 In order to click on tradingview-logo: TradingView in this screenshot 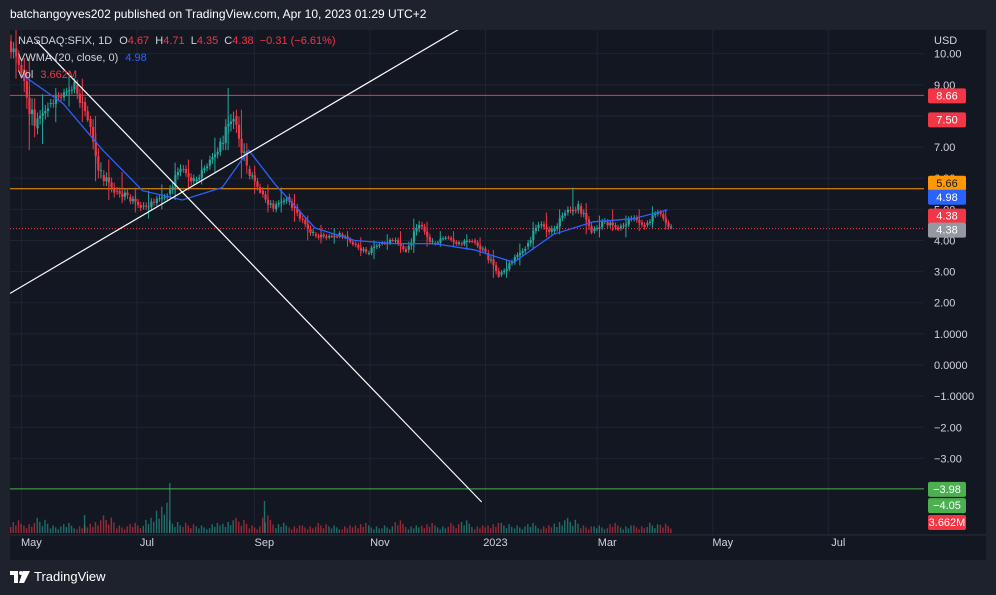, I will do `click(58, 576)`.